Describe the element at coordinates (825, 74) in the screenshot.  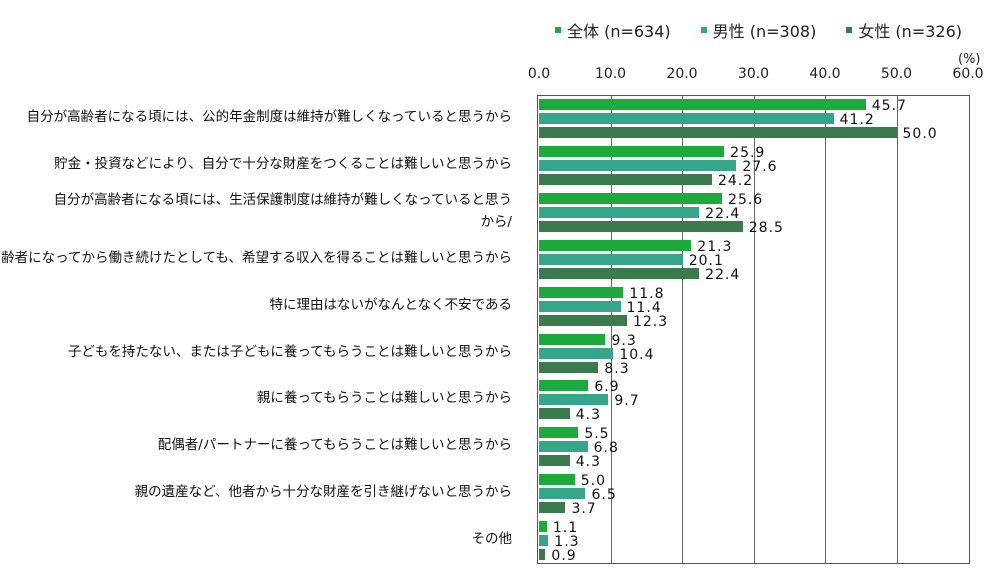
I see `x-tick-label: 40.0` at that location.